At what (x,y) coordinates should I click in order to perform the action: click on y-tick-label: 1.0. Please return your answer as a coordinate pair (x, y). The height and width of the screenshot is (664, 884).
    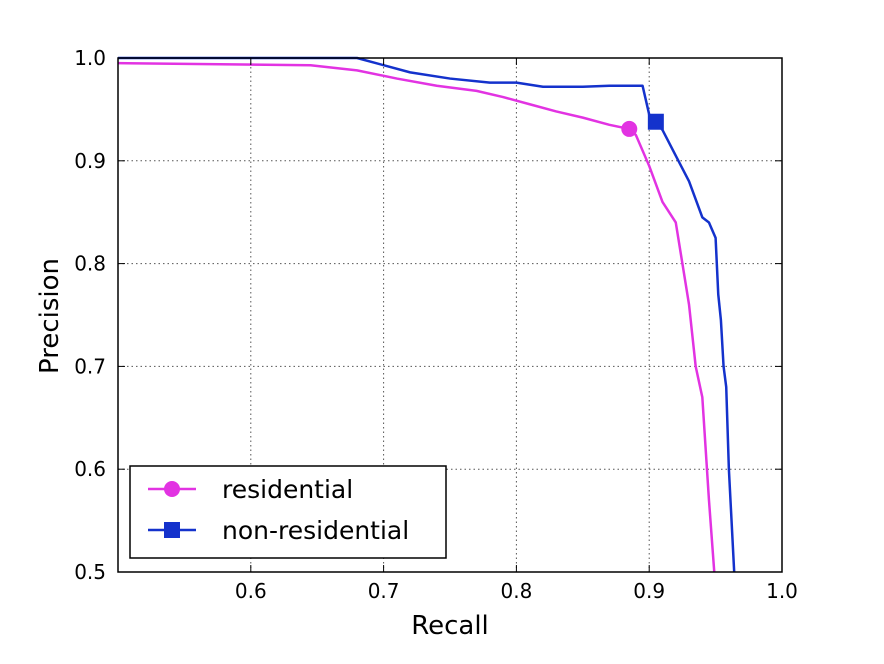
    Looking at the image, I should click on (90, 58).